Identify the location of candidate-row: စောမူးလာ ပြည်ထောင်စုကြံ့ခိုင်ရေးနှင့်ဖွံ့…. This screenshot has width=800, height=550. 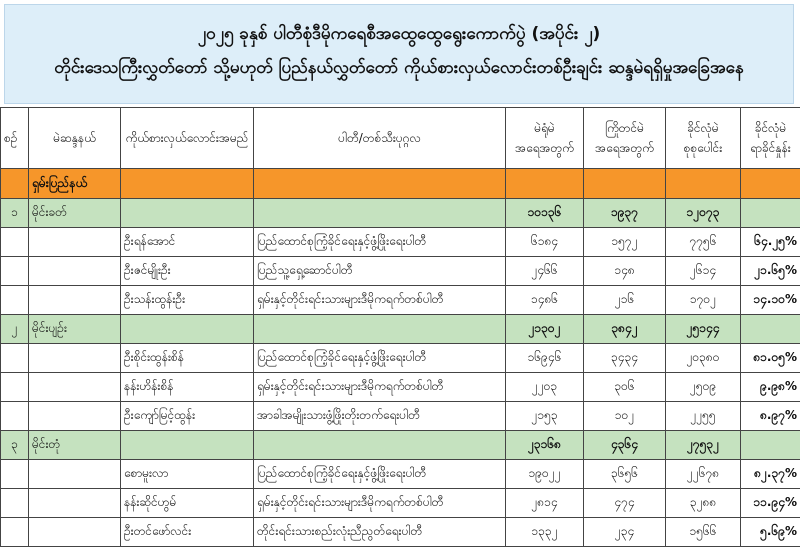
(400, 474).